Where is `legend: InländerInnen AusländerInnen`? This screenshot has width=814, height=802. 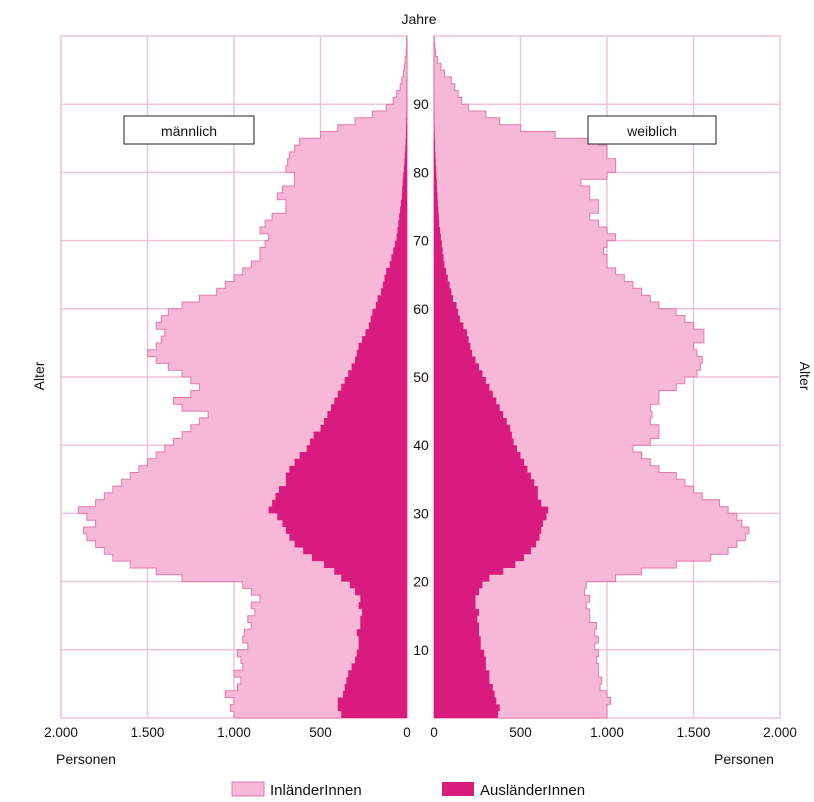
legend: InländerInnen AusländerInnen is located at coordinates (408, 790).